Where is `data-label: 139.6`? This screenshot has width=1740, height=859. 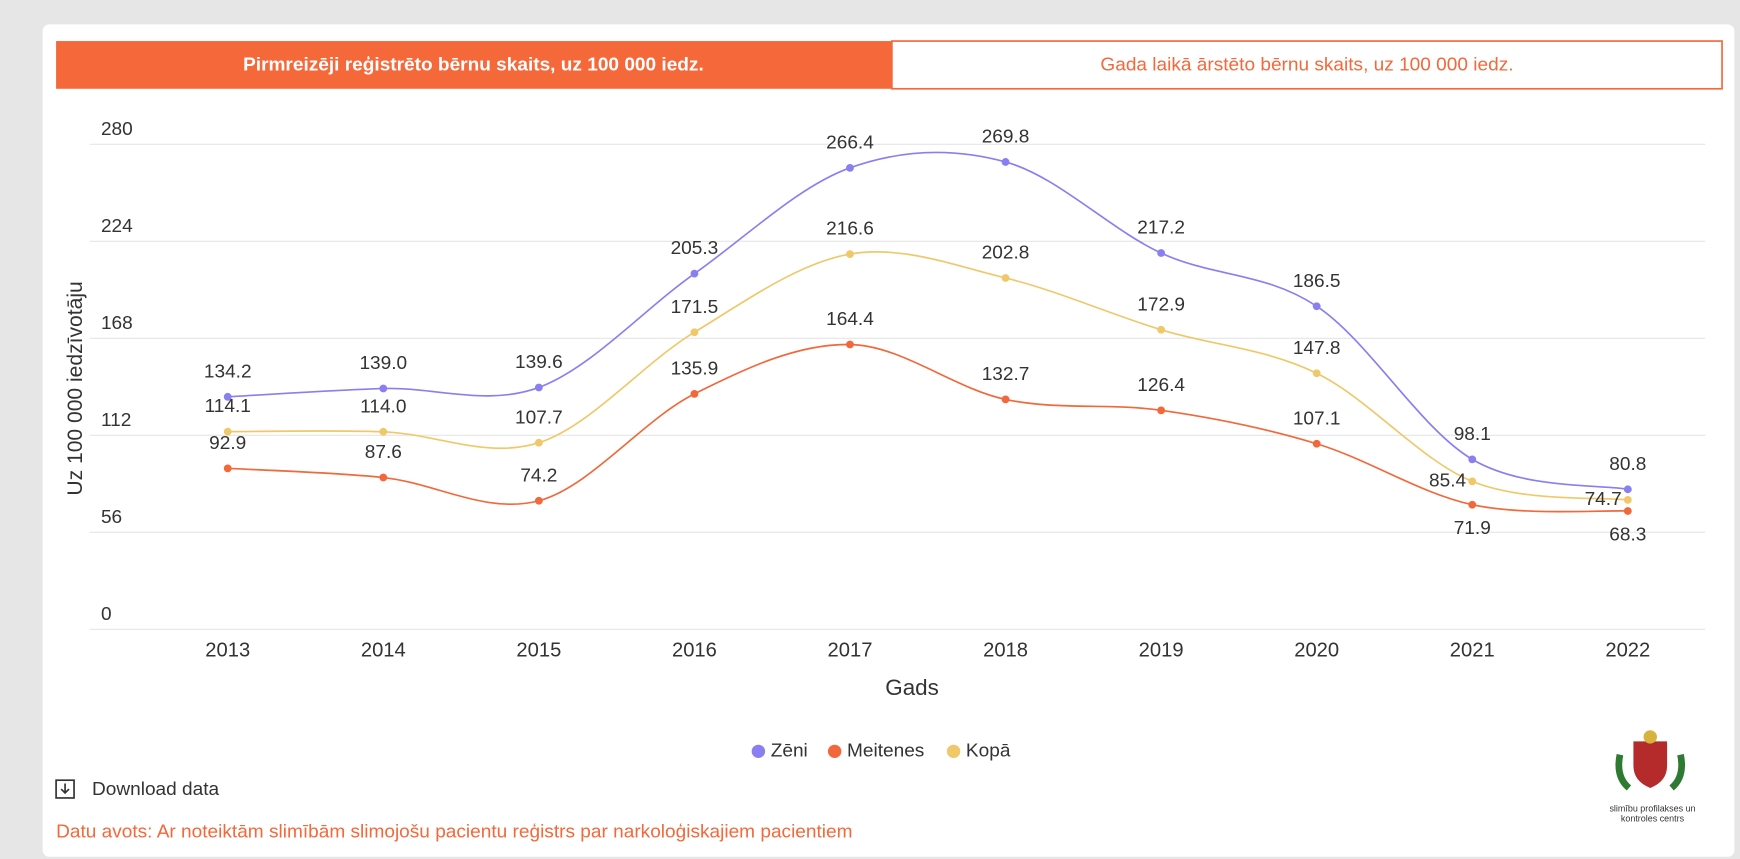
data-label: 139.6 is located at coordinates (539, 362).